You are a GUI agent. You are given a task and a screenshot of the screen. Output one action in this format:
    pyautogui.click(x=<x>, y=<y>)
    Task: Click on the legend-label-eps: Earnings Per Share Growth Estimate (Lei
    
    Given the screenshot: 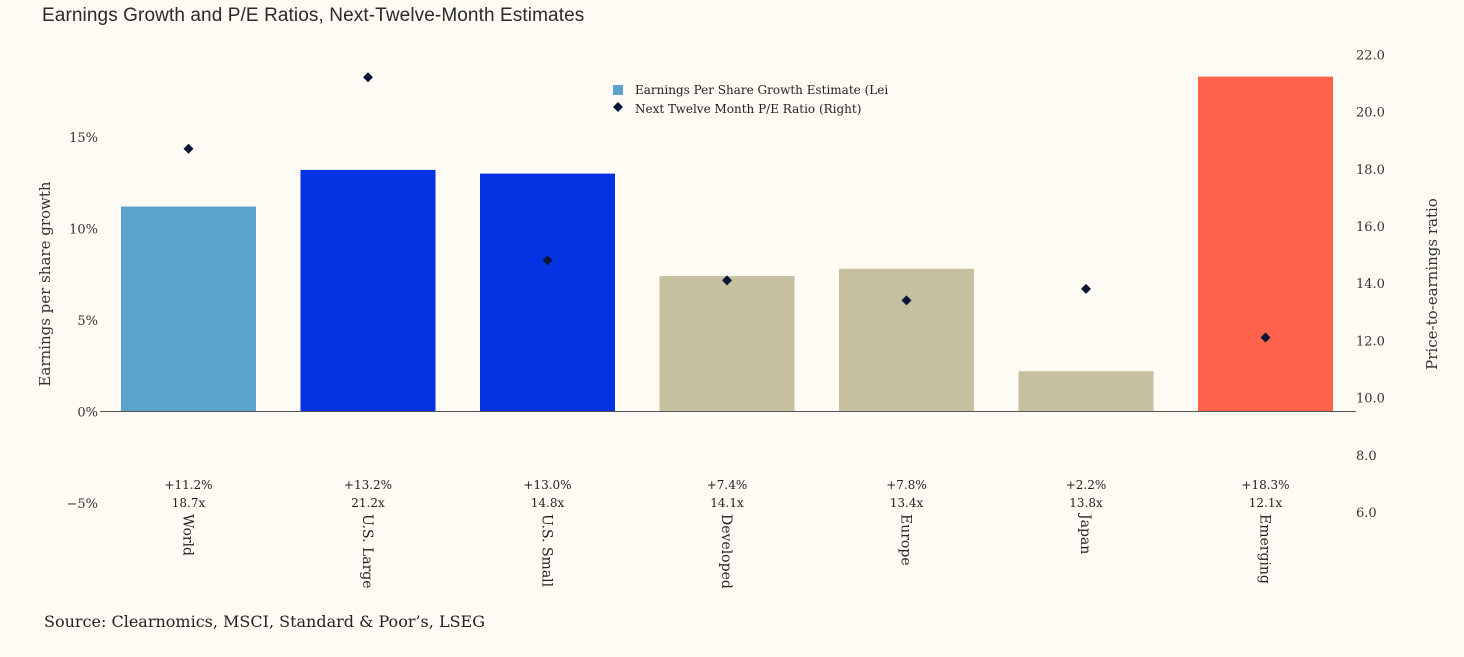 What is the action you would take?
    pyautogui.click(x=761, y=90)
    